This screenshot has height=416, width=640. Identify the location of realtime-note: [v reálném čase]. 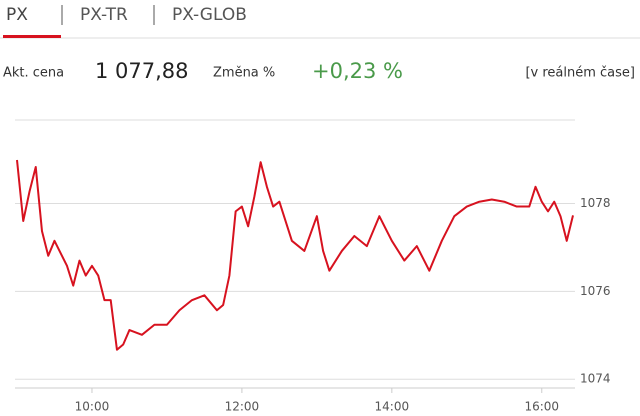
(580, 73).